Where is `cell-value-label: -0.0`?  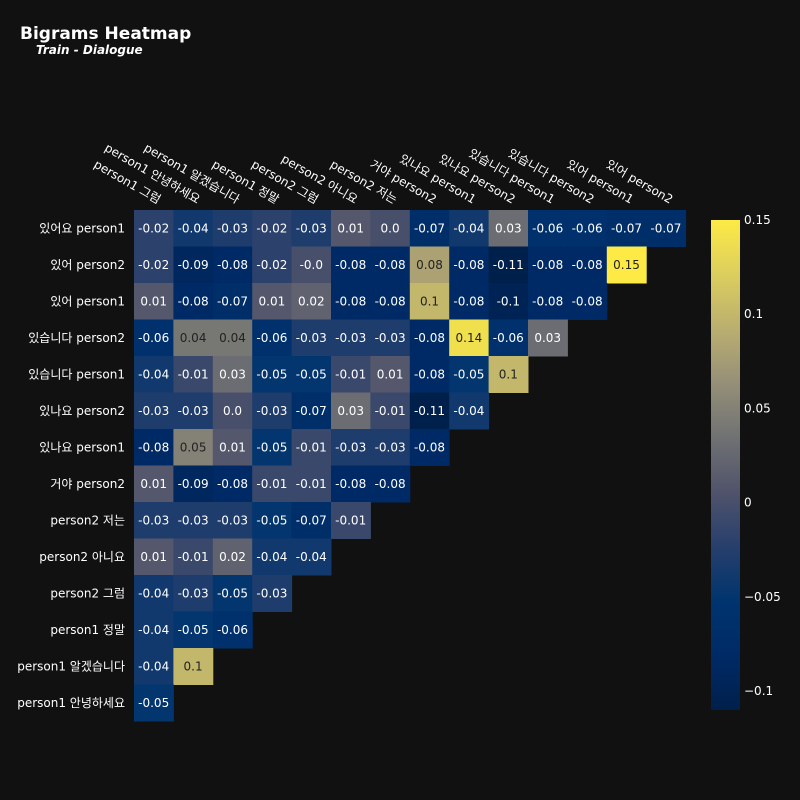
cell-value-label: -0.0 is located at coordinates (311, 265).